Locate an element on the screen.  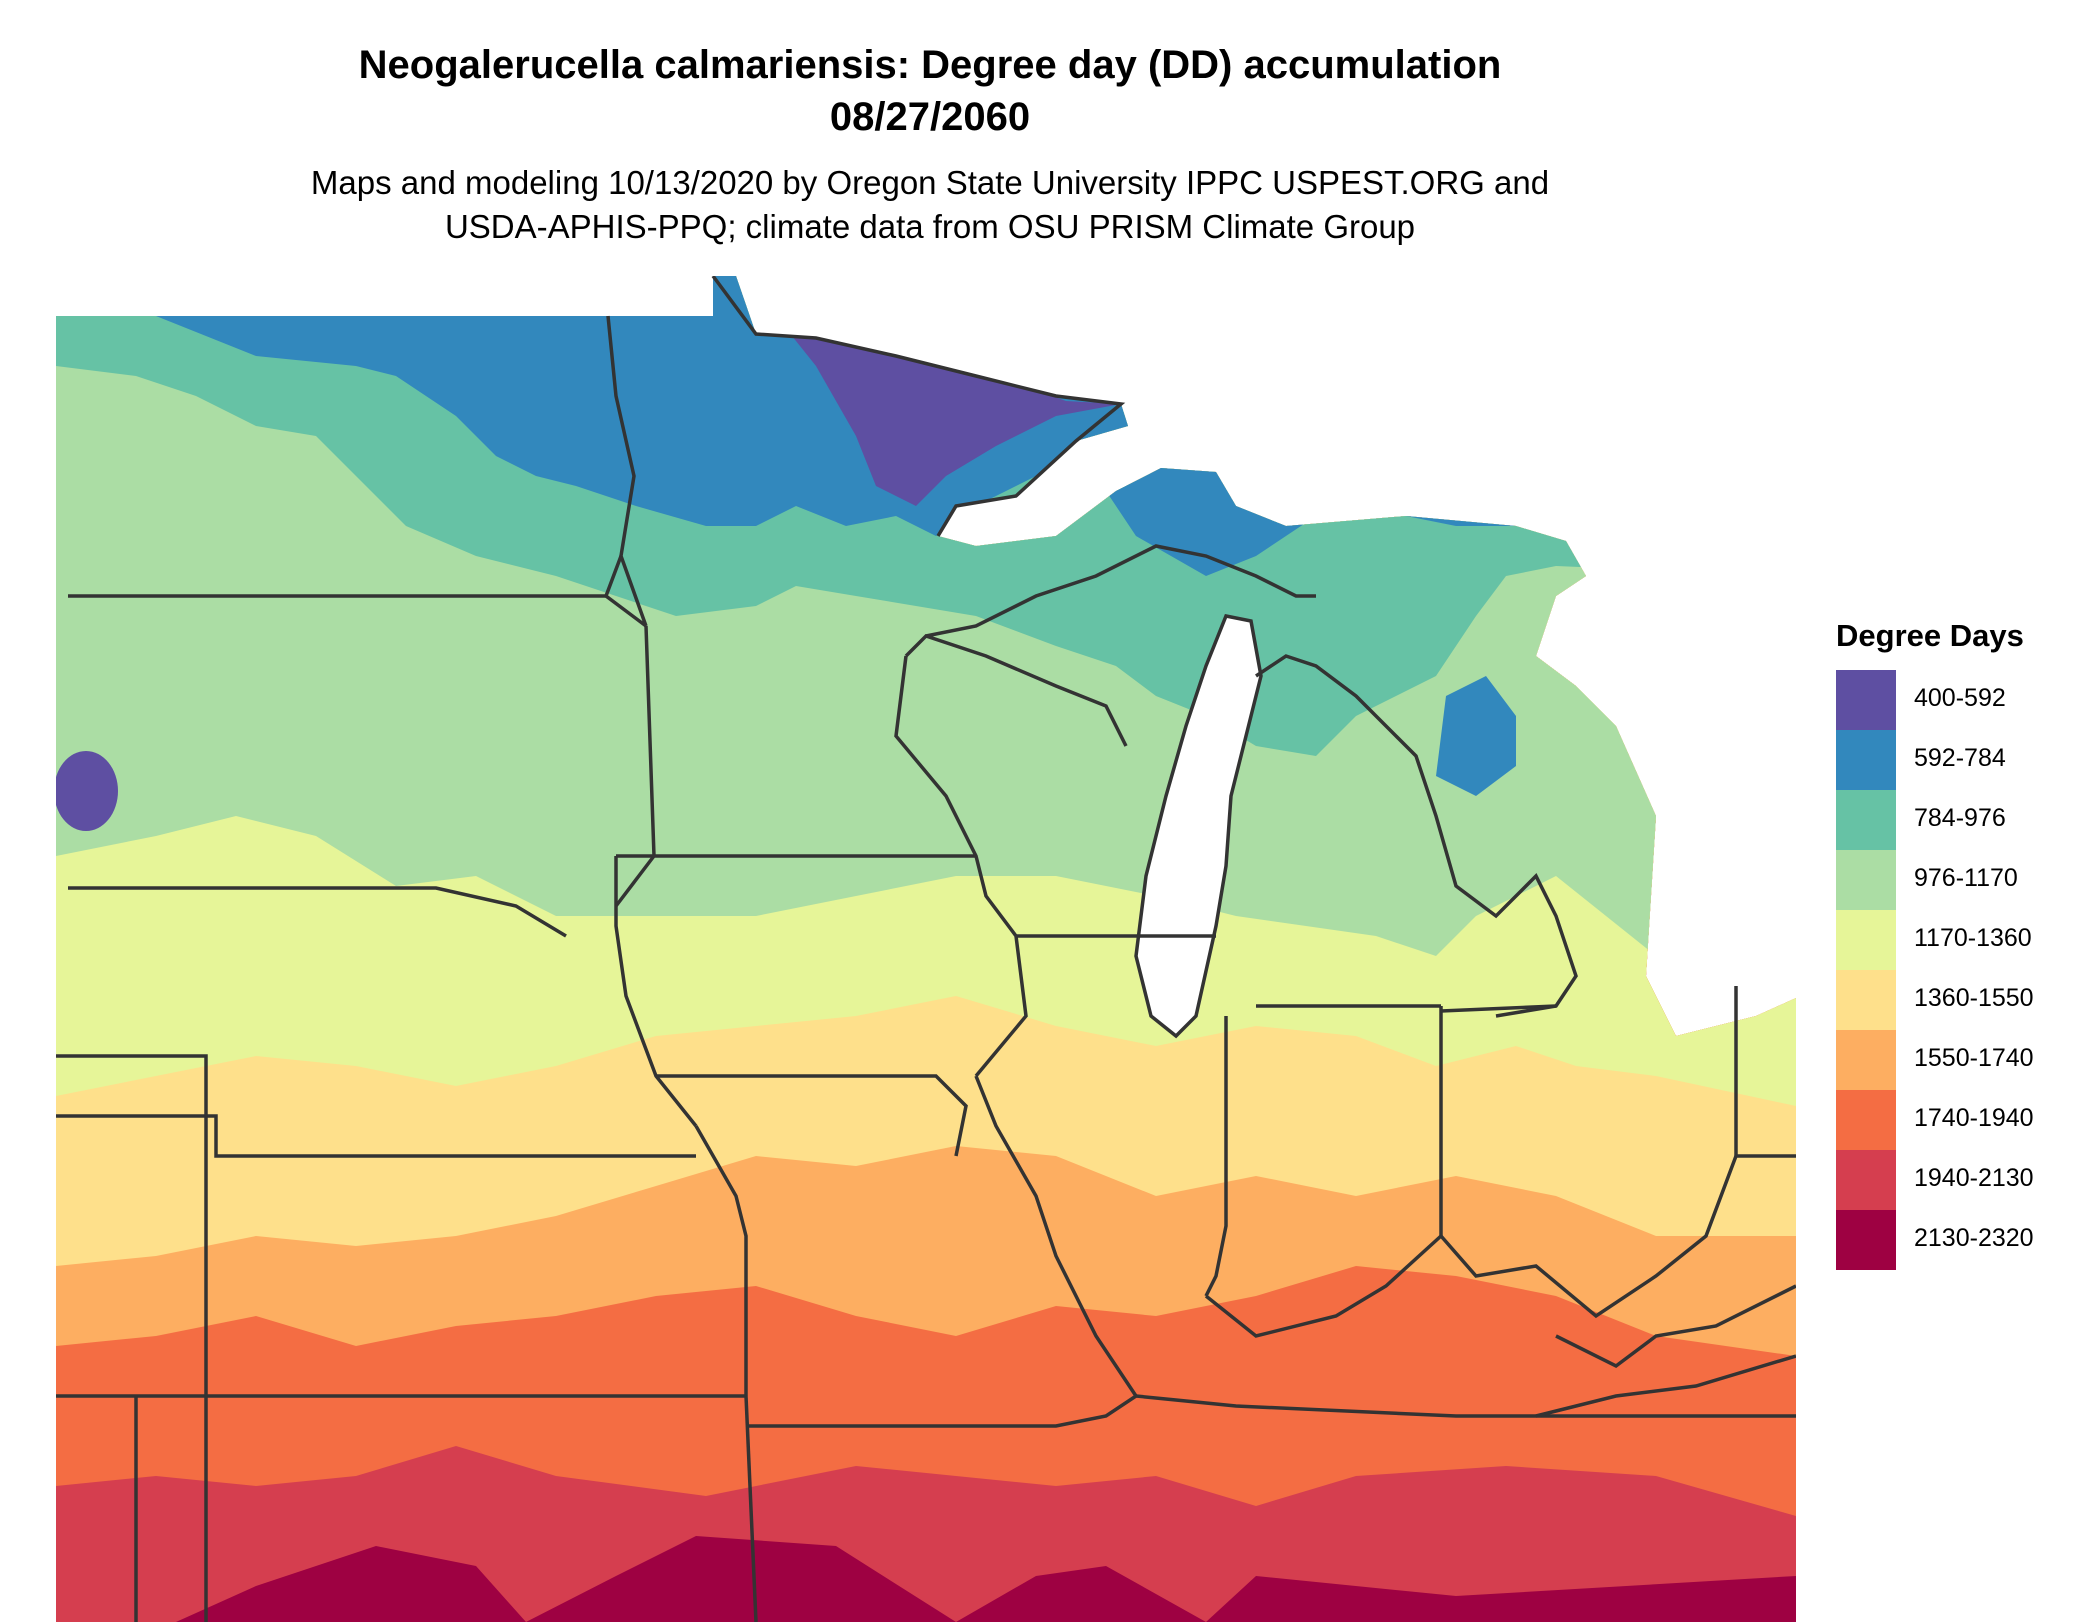
boundary-oh-river is located at coordinates (1588, 1237).